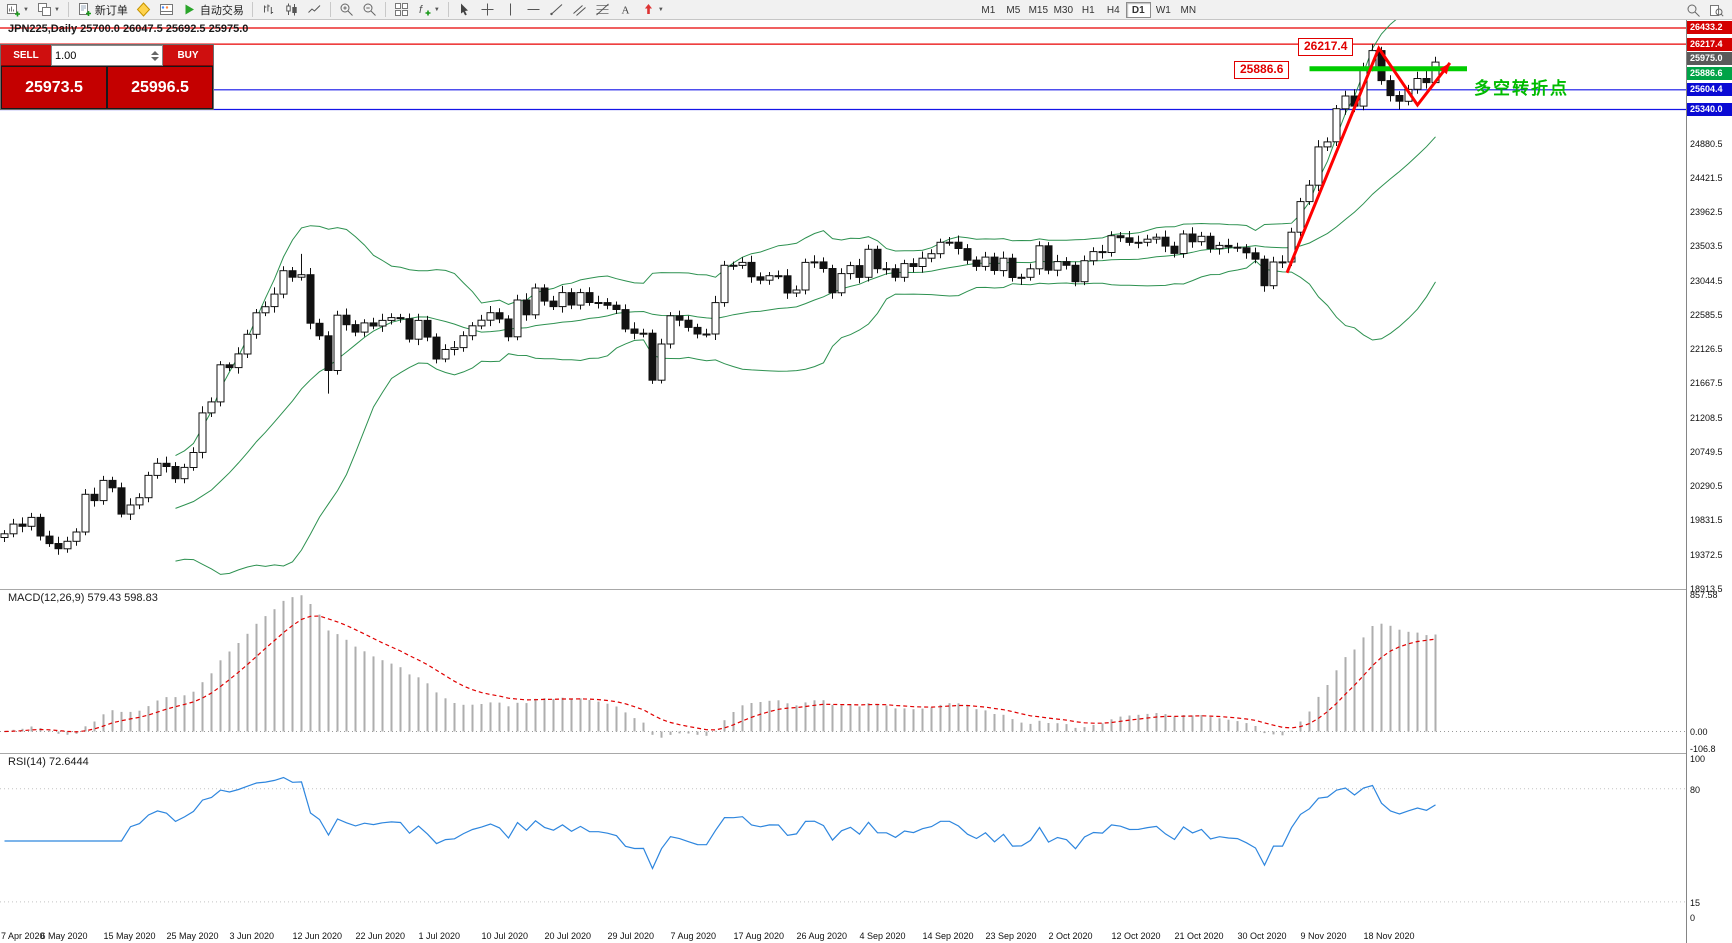  I want to click on autotrading-play-icon, so click(189, 9).